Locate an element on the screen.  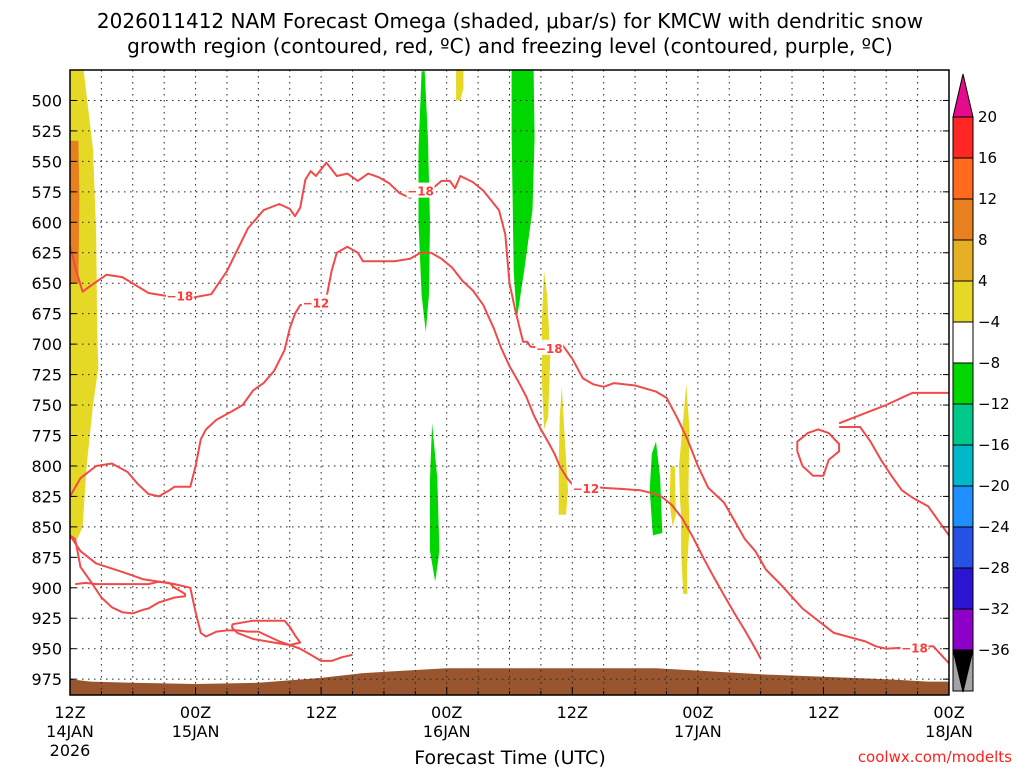
y-tick-label: 975 is located at coordinates (46, 679).